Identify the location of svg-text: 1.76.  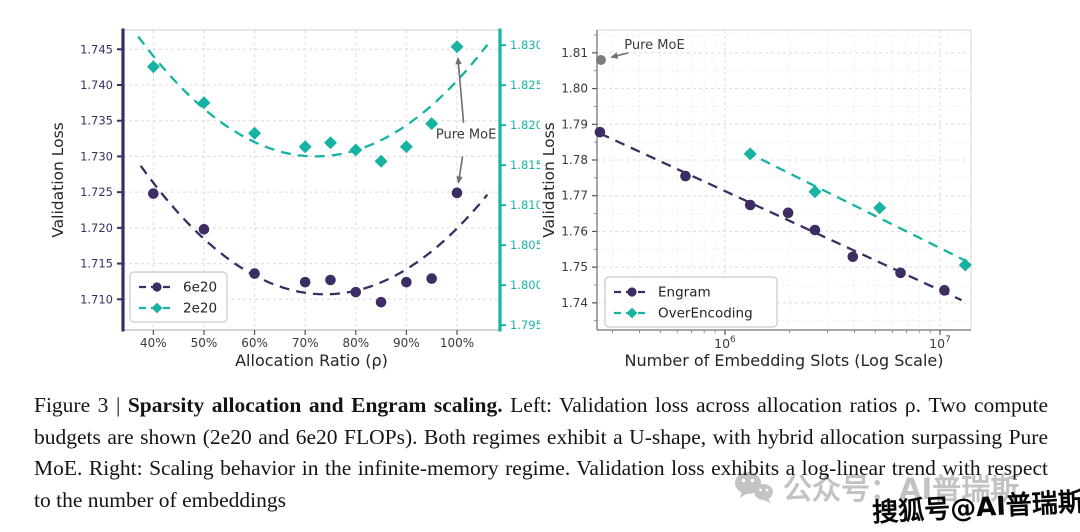
(574, 231).